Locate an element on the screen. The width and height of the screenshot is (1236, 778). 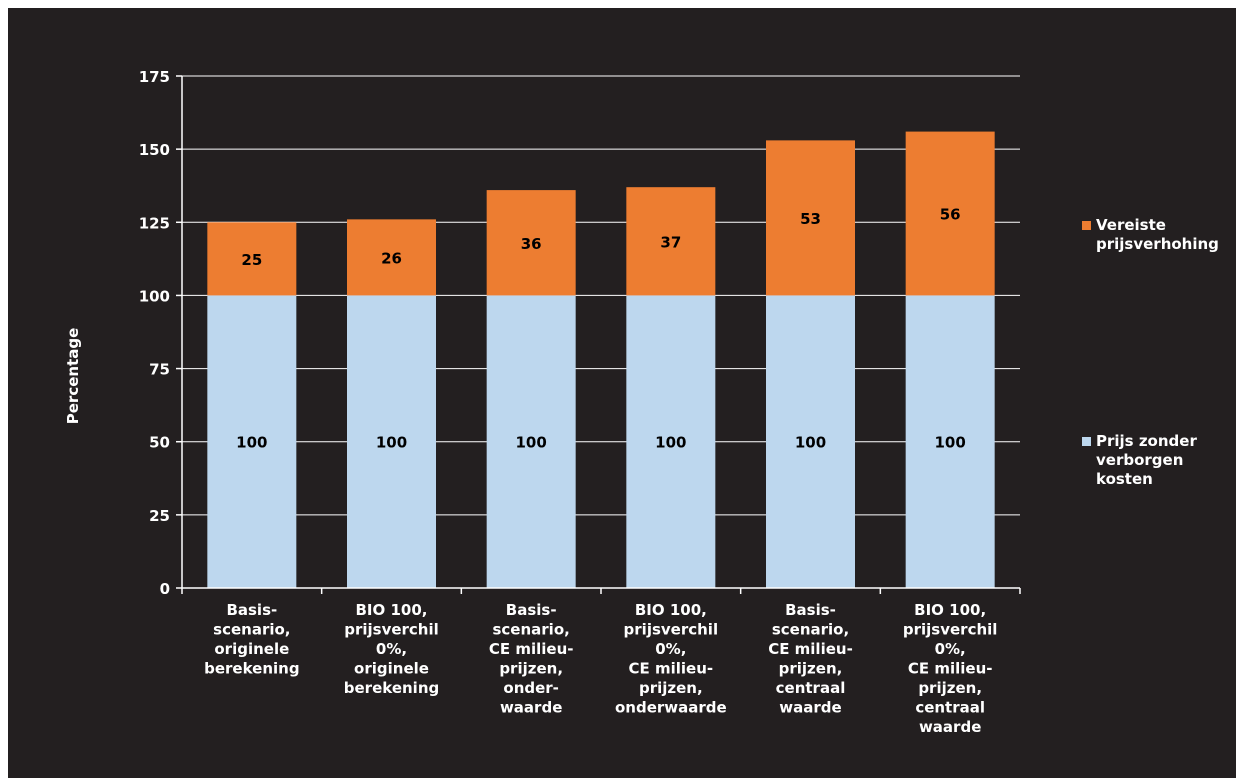
x-tick-label: Basis-scenario, originele berekening is located at coordinates (251, 639).